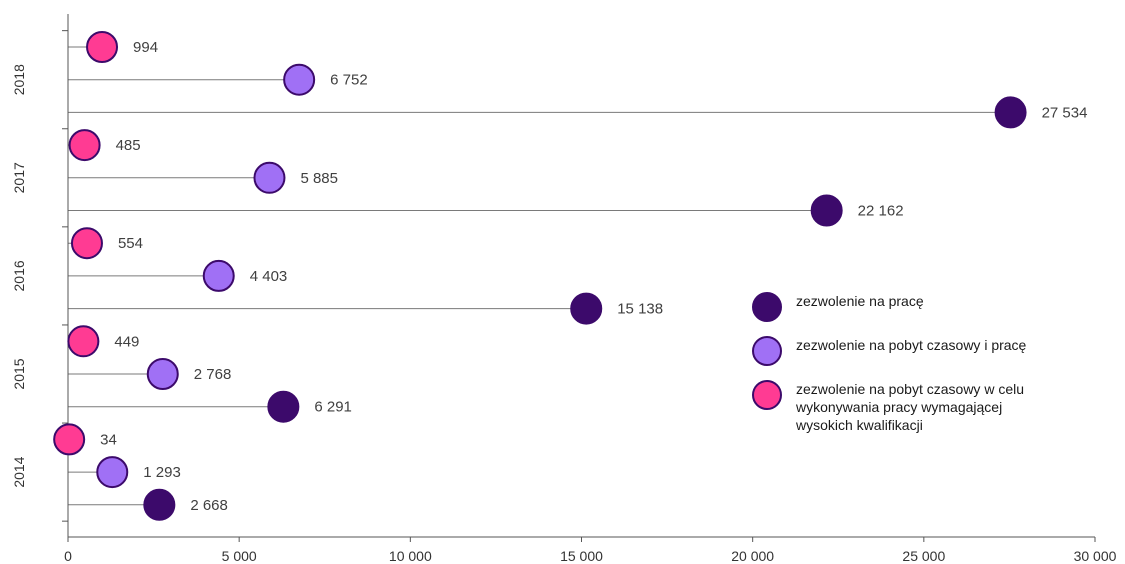  What do you see at coordinates (19, 79) in the screenshot?
I see `y-category-label: 2018` at bounding box center [19, 79].